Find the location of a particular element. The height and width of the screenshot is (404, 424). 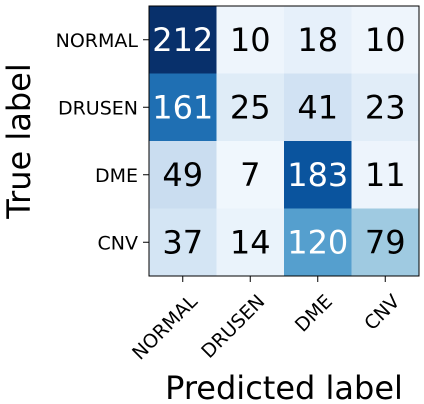

heatmap-cell-drusen-cnv is located at coordinates (385, 107).